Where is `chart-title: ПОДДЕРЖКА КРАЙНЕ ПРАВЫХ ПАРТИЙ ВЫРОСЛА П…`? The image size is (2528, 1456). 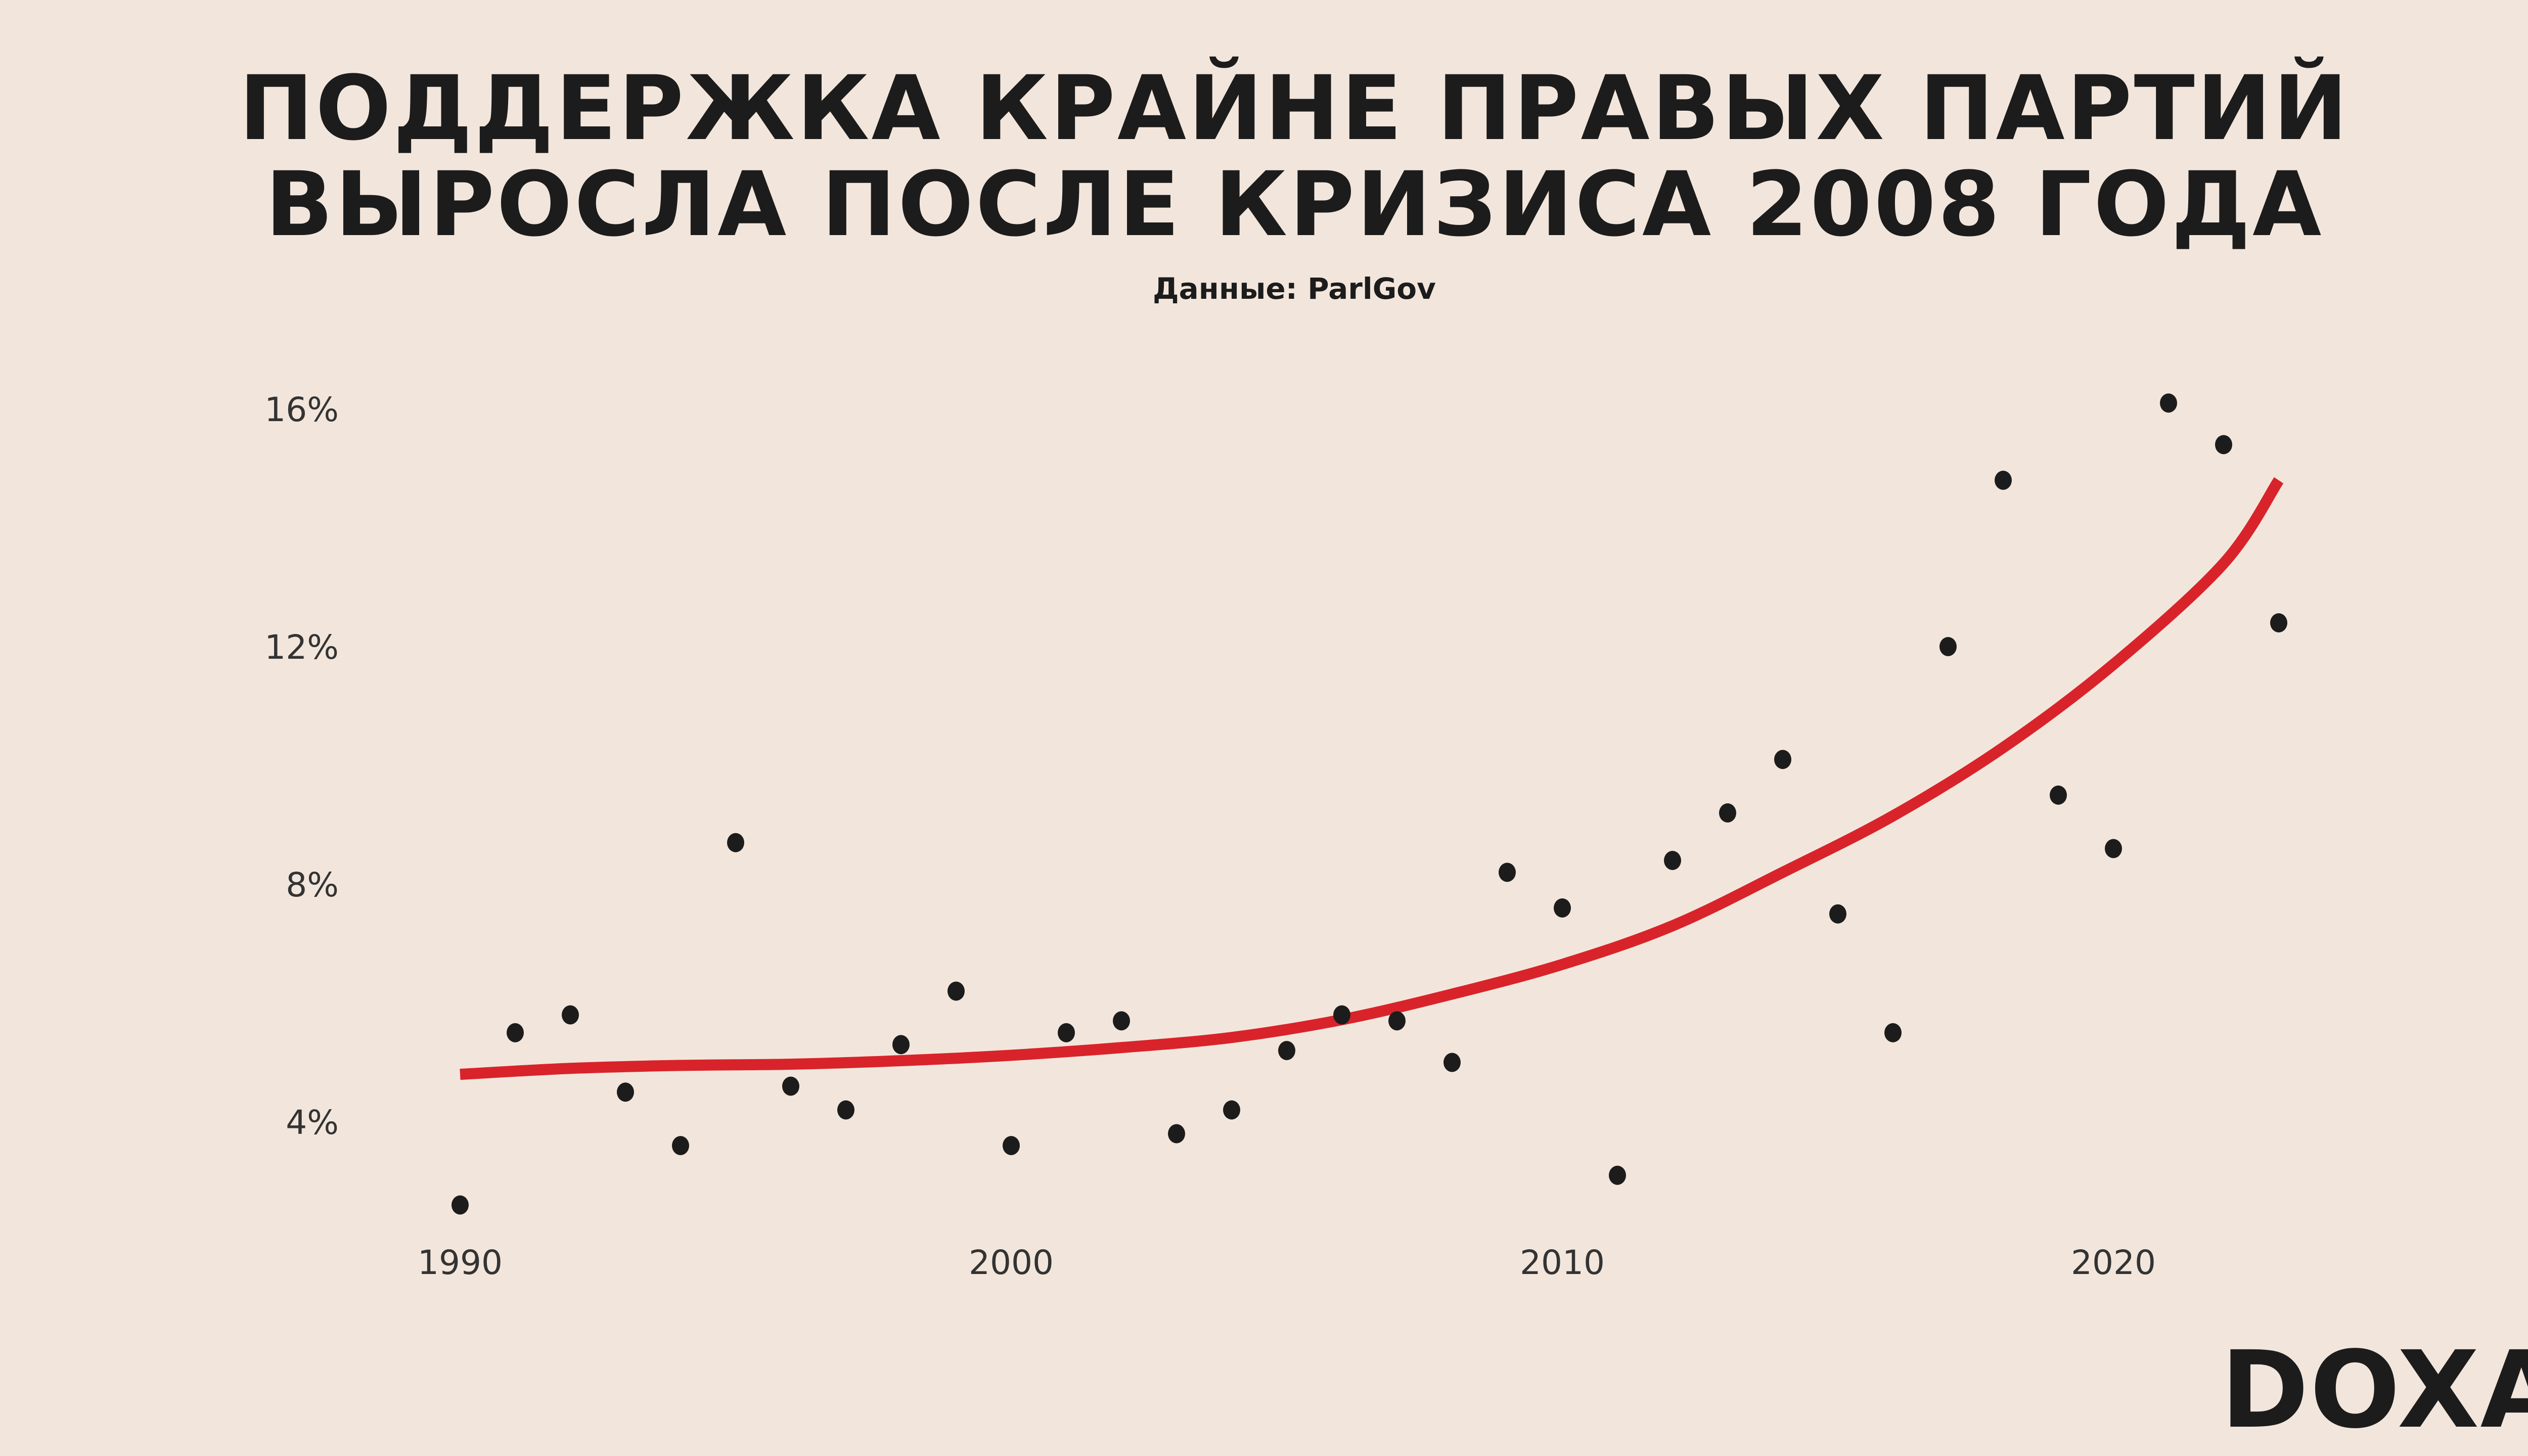 chart-title: ПОДДЕРЖКА КРАЙНЕ ПРАВЫХ ПАРТИЙ ВЫРОСЛА П… is located at coordinates (1264, 157).